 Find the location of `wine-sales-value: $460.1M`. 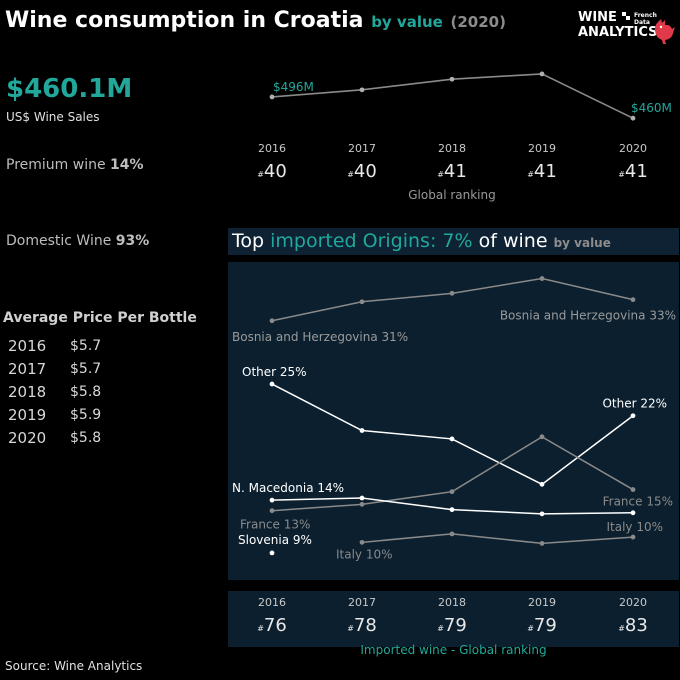

wine-sales-value: $460.1M is located at coordinates (69, 89).